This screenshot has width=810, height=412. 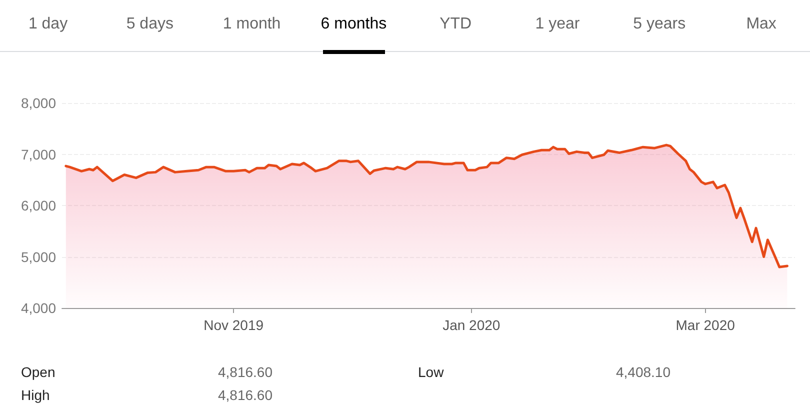 What do you see at coordinates (38, 206) in the screenshot?
I see `y-tick-label: 6,000` at bounding box center [38, 206].